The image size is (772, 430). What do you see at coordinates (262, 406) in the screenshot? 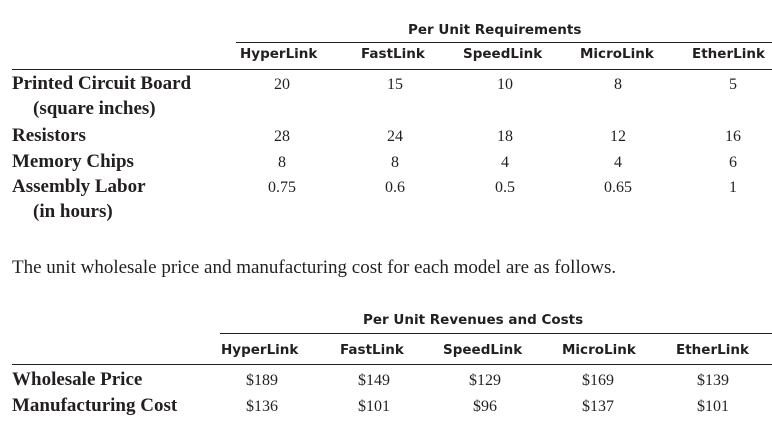
I see `cell: $136` at bounding box center [262, 406].